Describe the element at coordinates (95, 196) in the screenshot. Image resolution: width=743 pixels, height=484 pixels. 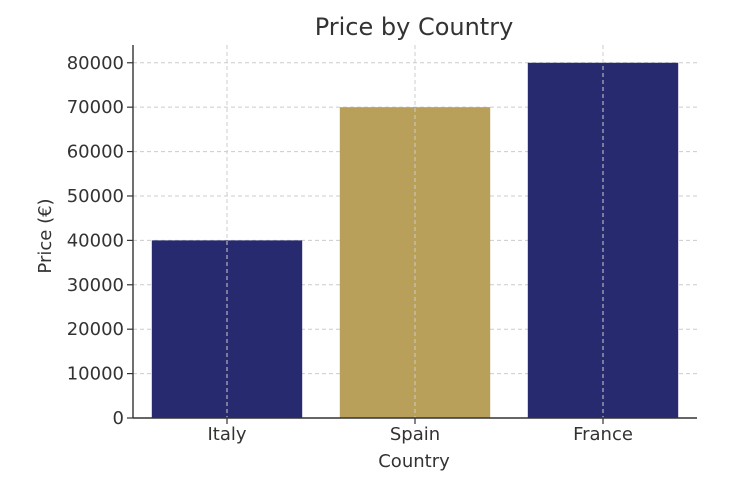
I see `y-tick-label-5: 50000` at that location.